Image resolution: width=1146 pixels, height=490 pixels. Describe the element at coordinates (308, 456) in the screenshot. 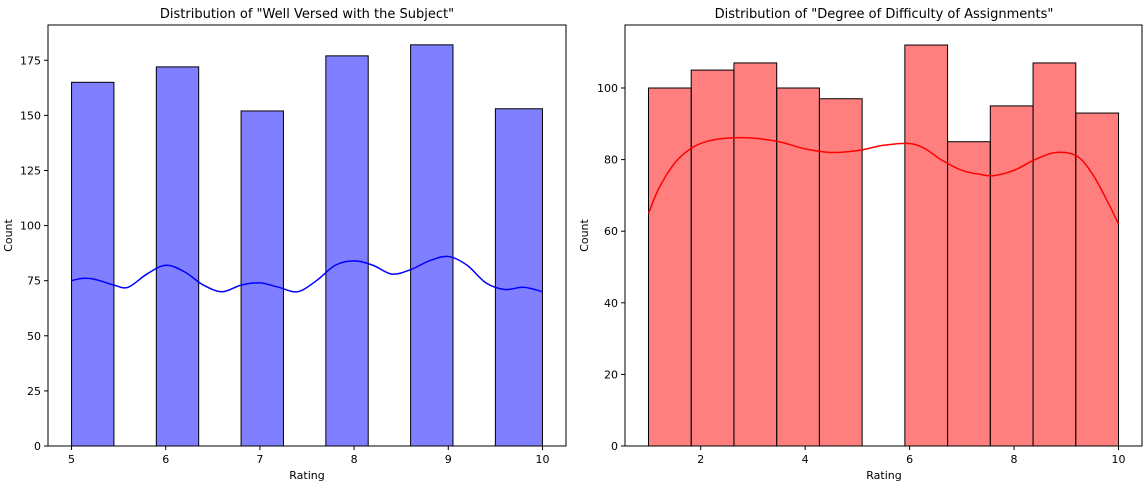

I see `x-ticks: 5 6 7 8 9 10` at that location.